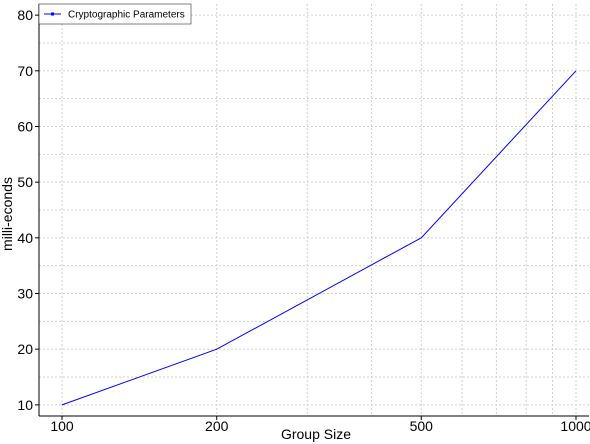 This screenshot has width=590, height=444. Describe the element at coordinates (422, 426) in the screenshot. I see `x-tick-label: 500` at that location.